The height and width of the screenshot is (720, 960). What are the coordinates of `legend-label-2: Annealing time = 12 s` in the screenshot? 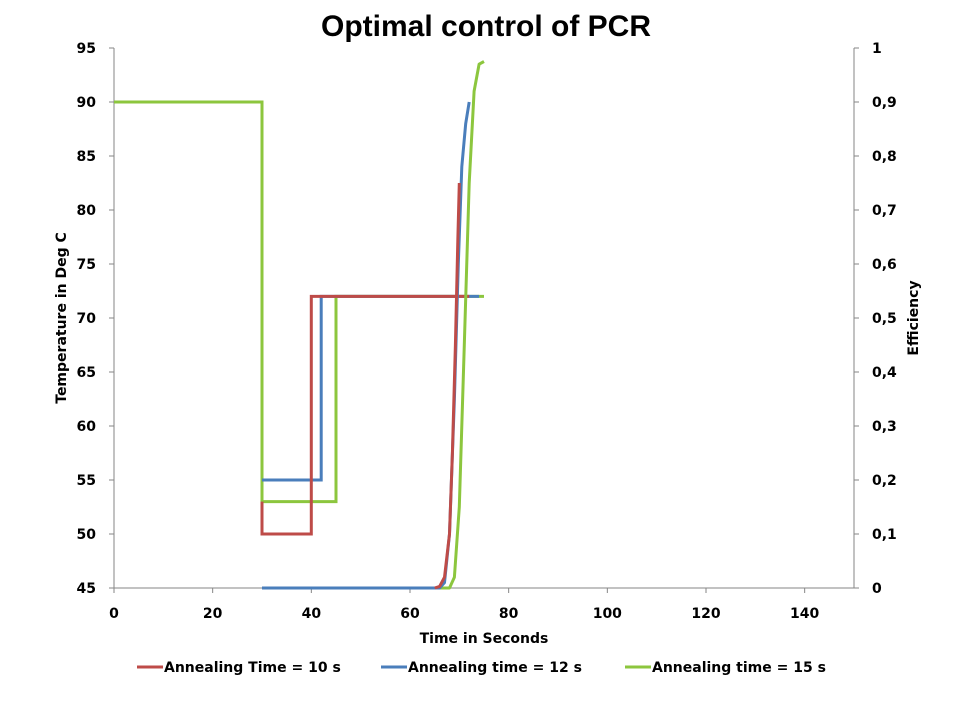 It's located at (495, 668).